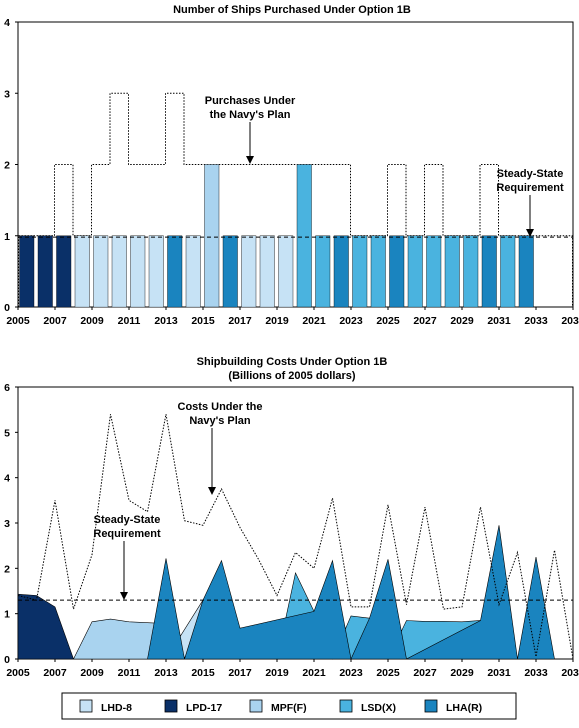 This screenshot has width=579, height=728. What do you see at coordinates (250, 115) in the screenshot?
I see `annotation-navy-plan-line-2: the Navy's Plan` at bounding box center [250, 115].